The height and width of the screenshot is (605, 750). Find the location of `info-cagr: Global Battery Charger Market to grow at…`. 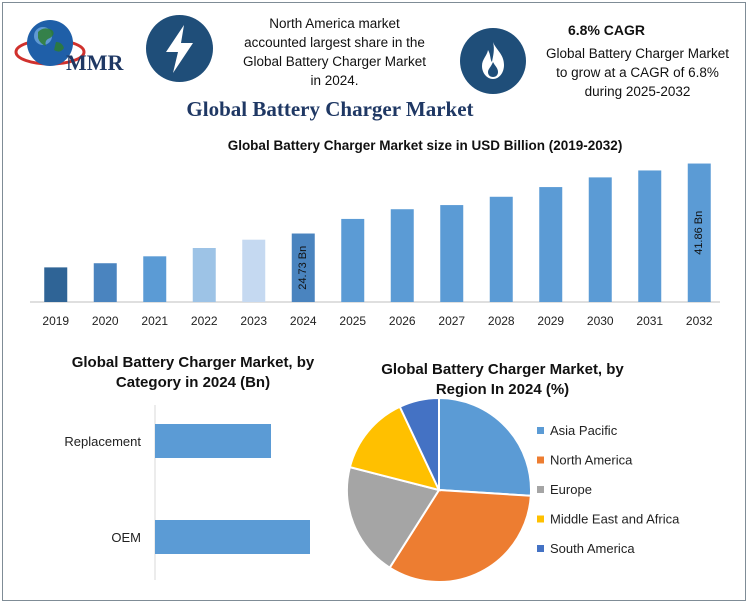

info-cagr: Global Battery Charger Market to grow at… is located at coordinates (637, 72).